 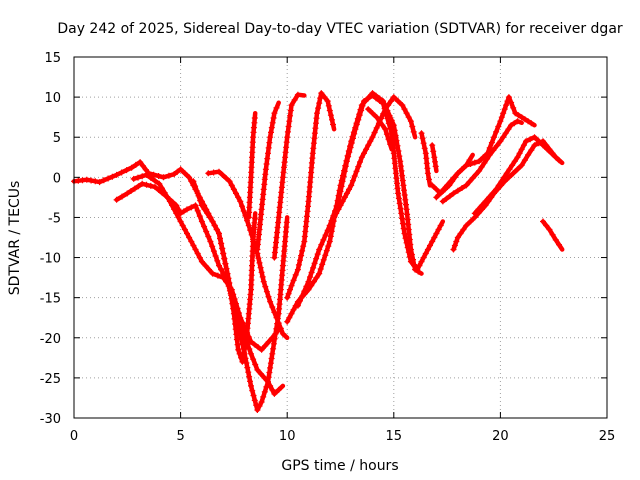 I want to click on y-tick-label: 0, so click(x=57, y=178).